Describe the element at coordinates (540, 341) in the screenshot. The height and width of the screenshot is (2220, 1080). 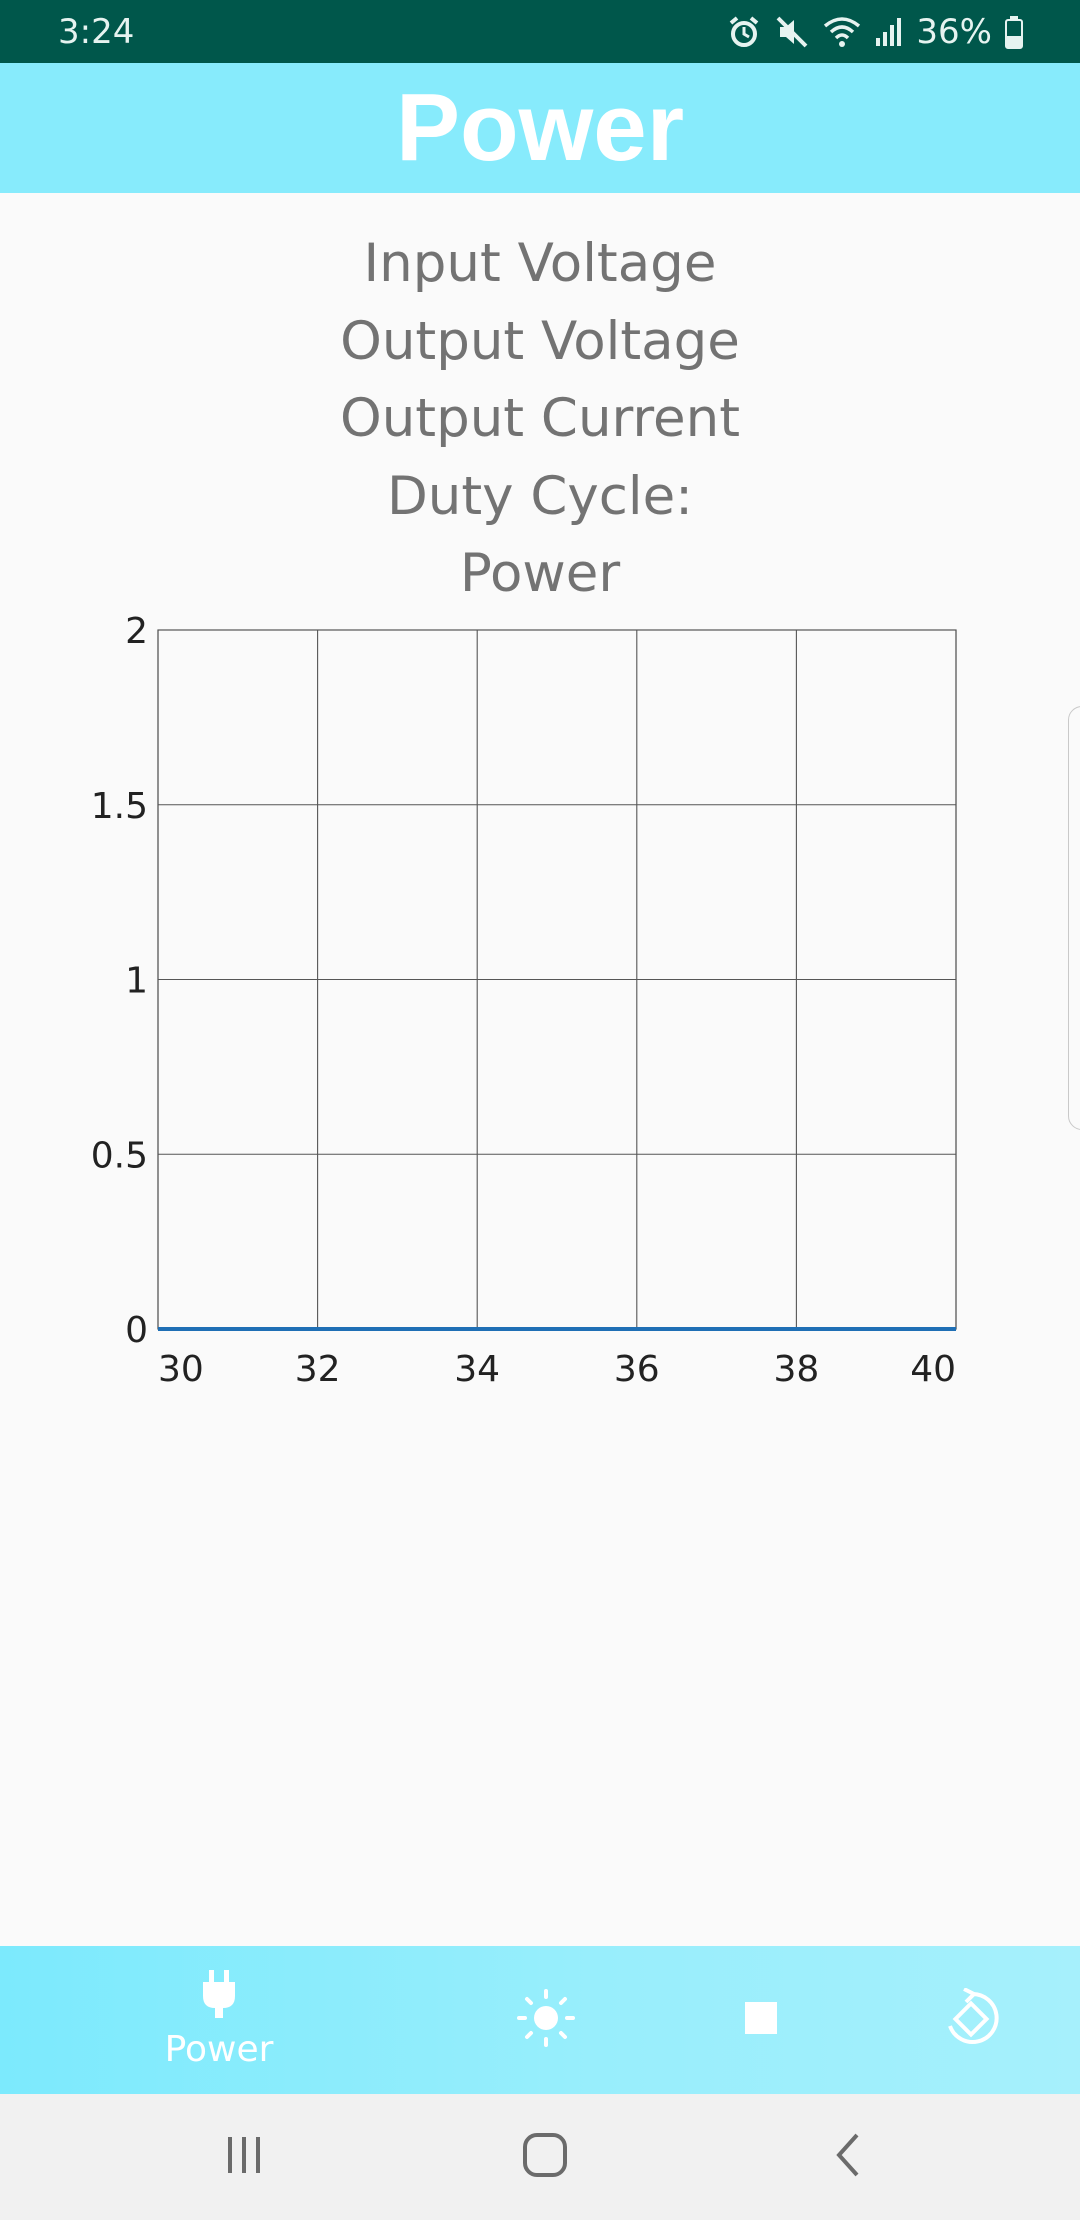
I see `output-voltage-label: Output Voltage` at that location.